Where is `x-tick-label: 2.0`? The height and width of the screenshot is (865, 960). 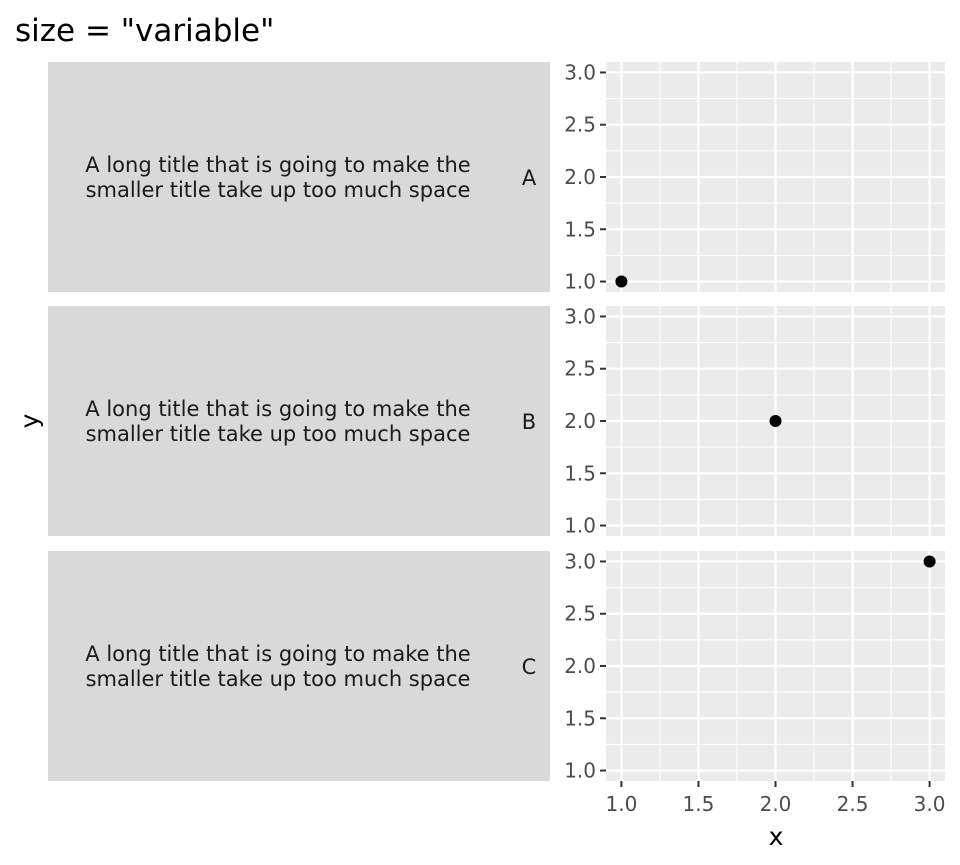 x-tick-label: 2.0 is located at coordinates (776, 804).